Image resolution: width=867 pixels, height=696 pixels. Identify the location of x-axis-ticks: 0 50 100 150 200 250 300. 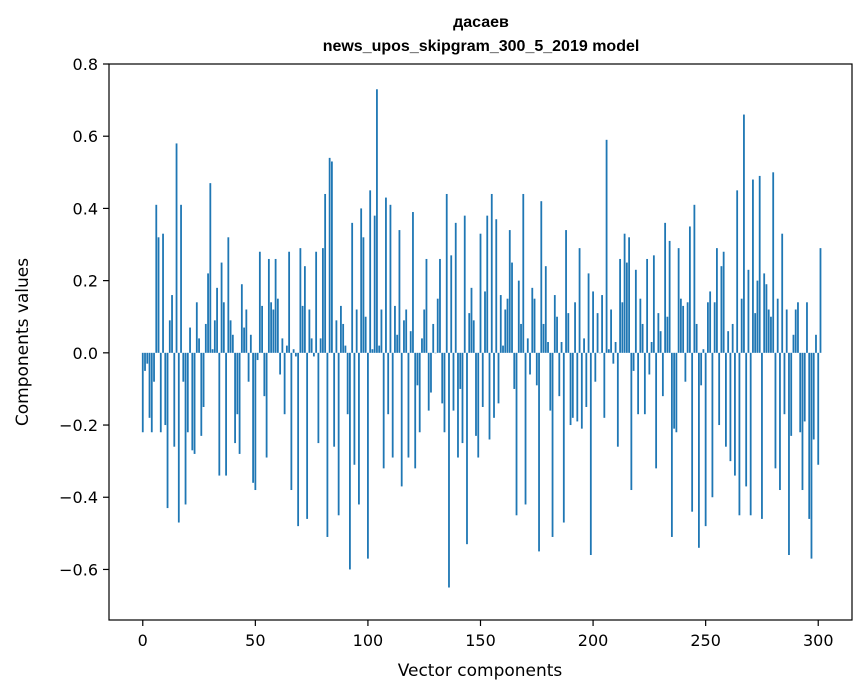
(486, 635).